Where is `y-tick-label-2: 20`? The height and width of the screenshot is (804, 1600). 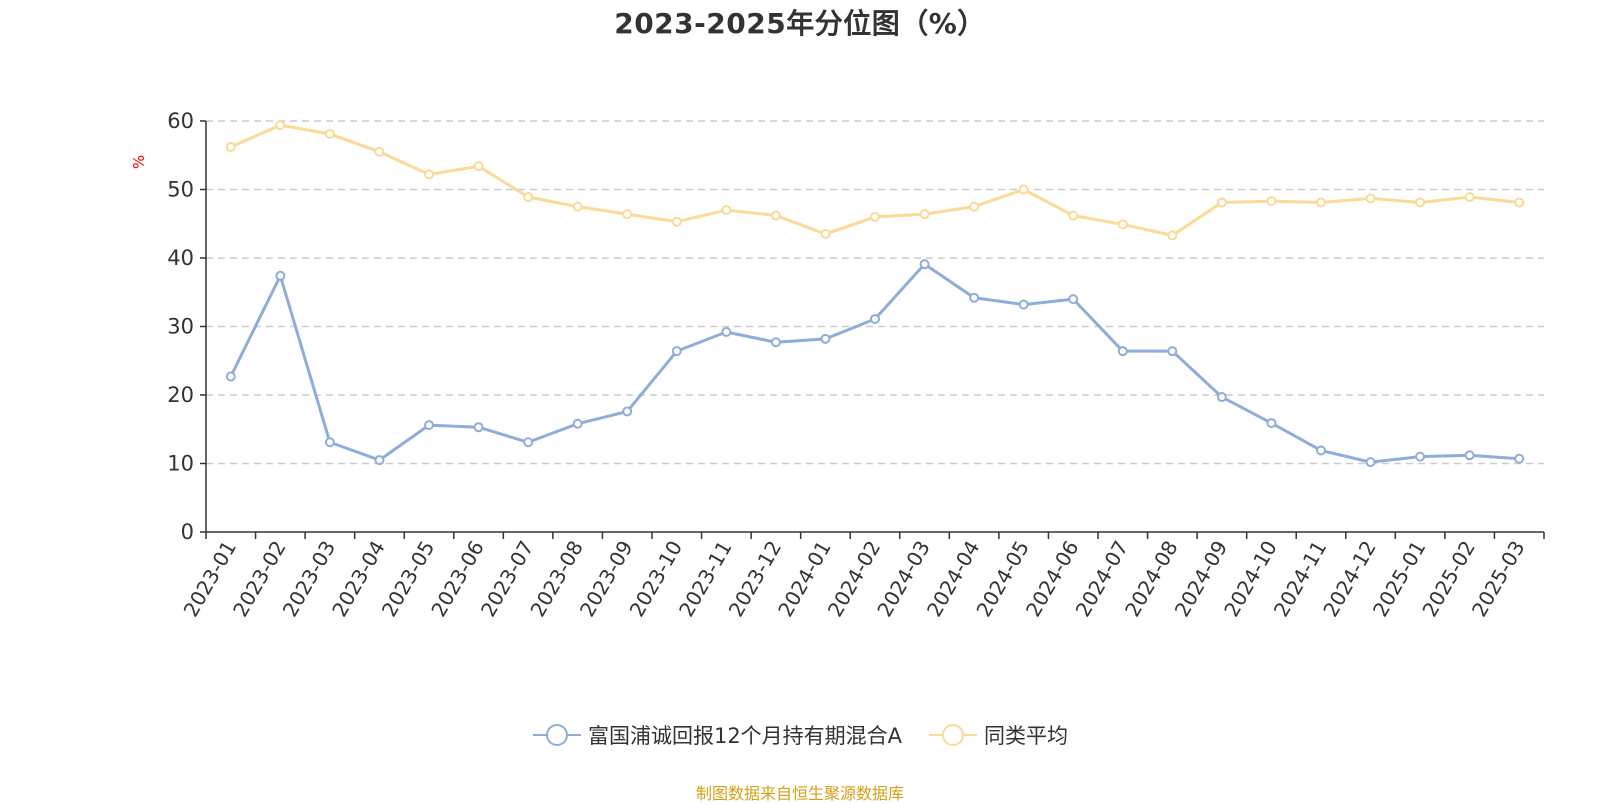 y-tick-label-2: 20 is located at coordinates (180, 395).